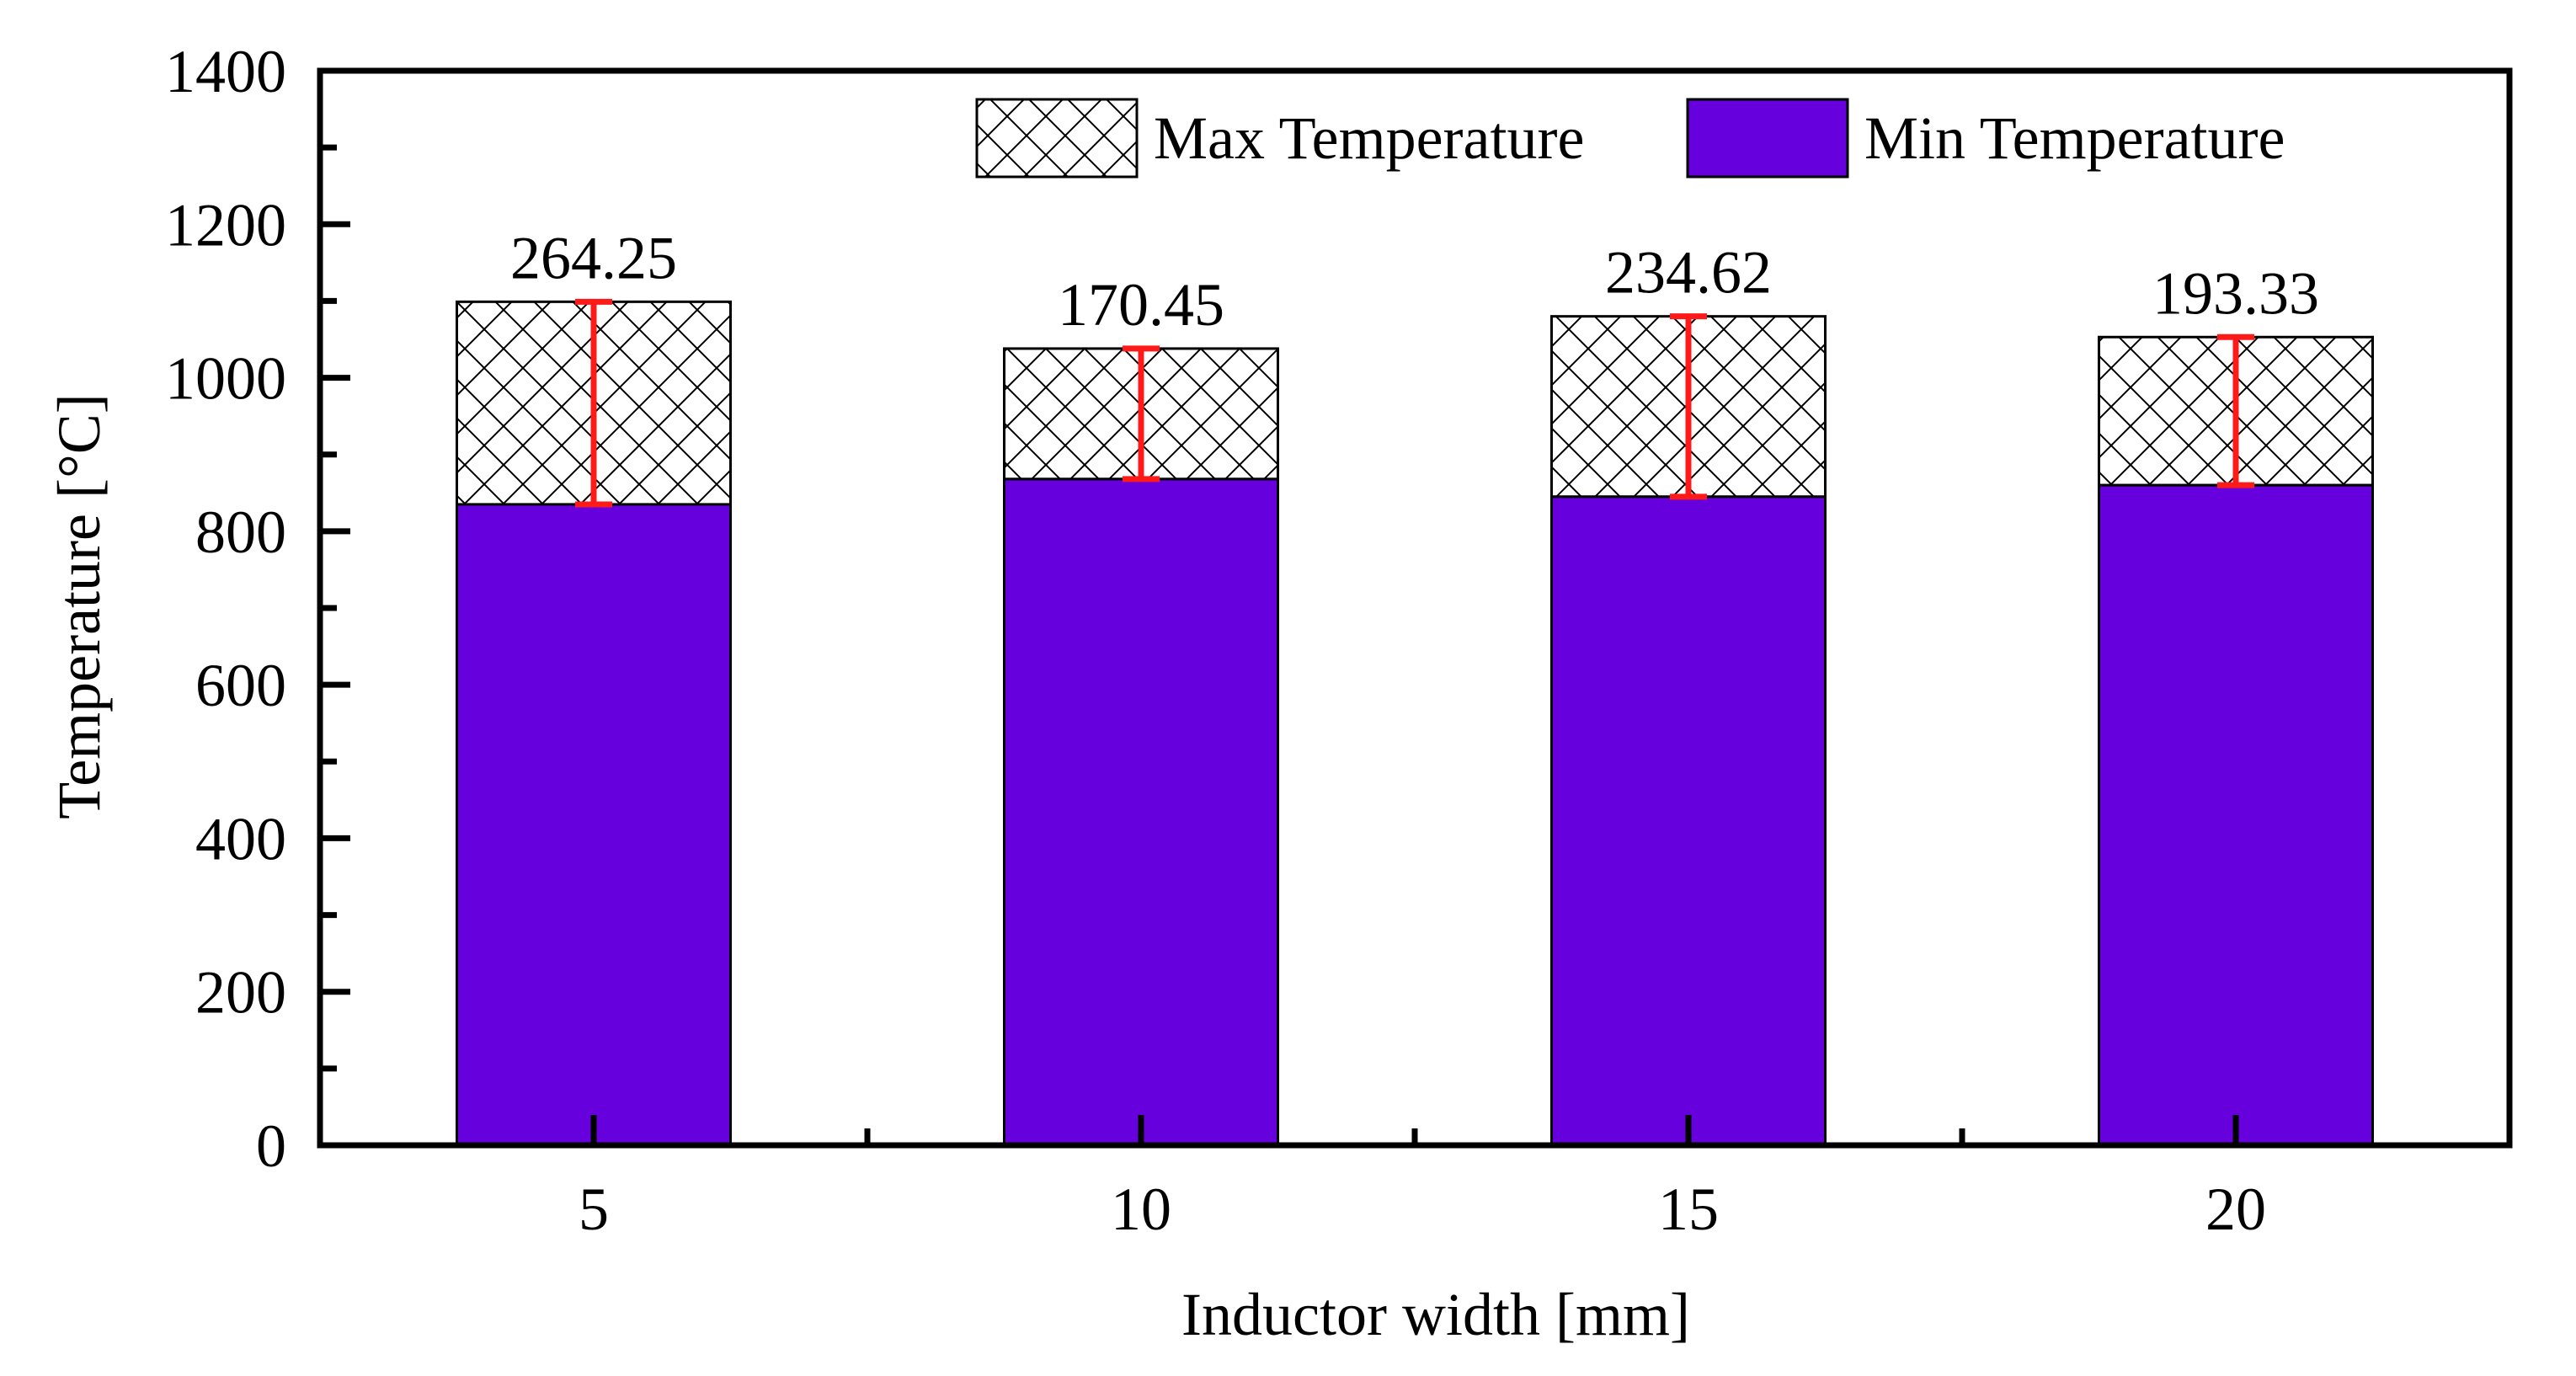  Describe the element at coordinates (240, 685) in the screenshot. I see `y-tick-label-600: 600` at that location.